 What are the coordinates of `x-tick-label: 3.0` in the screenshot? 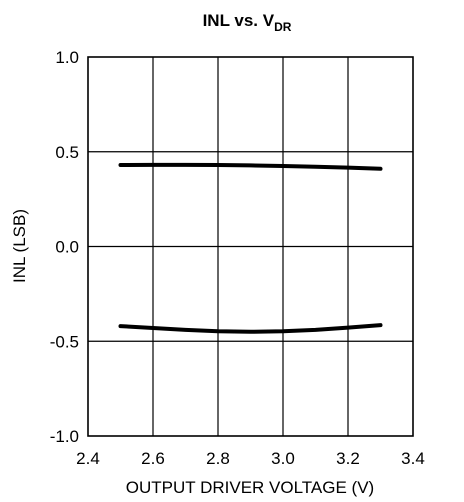 It's located at (283, 458).